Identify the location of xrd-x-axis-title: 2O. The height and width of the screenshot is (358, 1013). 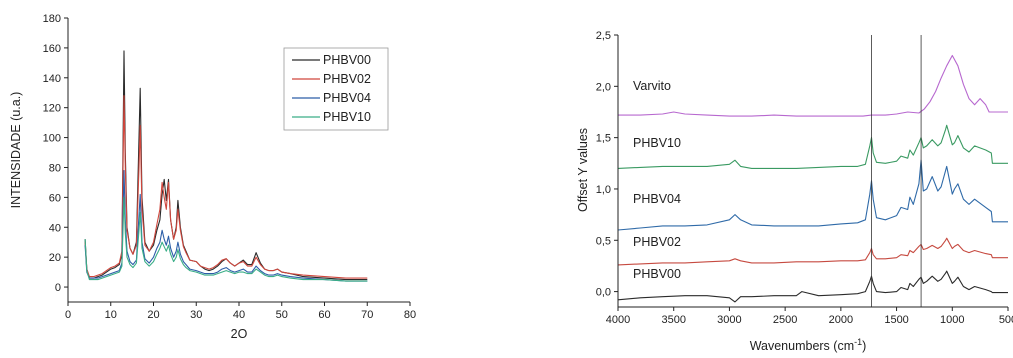
(239, 334).